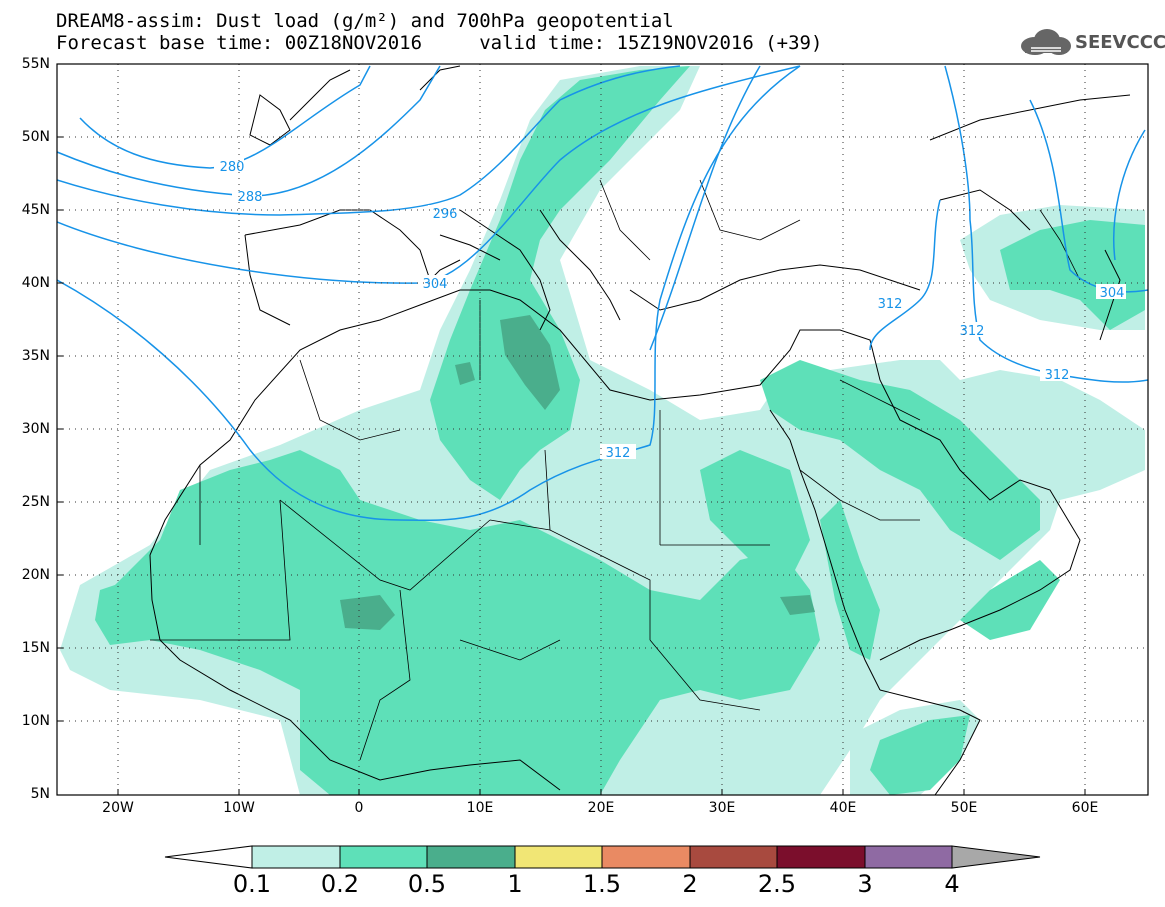 This screenshot has height=907, width=1165. Describe the element at coordinates (208, 857) in the screenshot. I see `colorbar-low-end` at that location.